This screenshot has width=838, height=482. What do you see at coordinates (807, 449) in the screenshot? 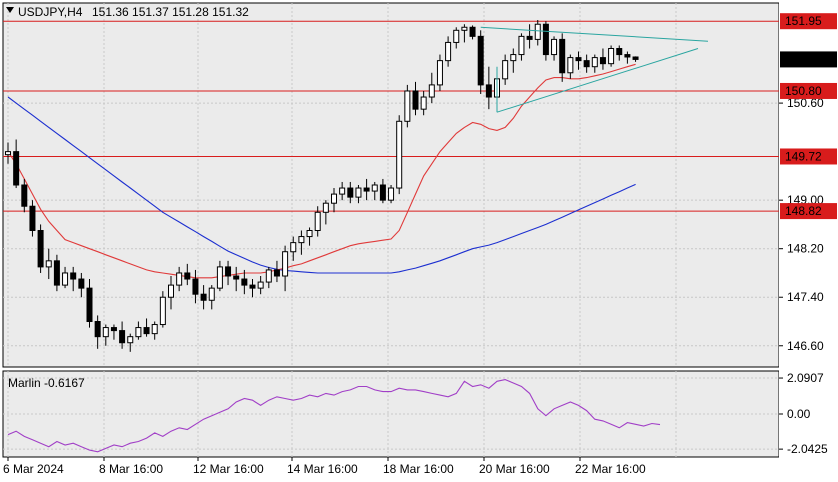
I see `osc-tick-label: -2.0425` at bounding box center [807, 449].